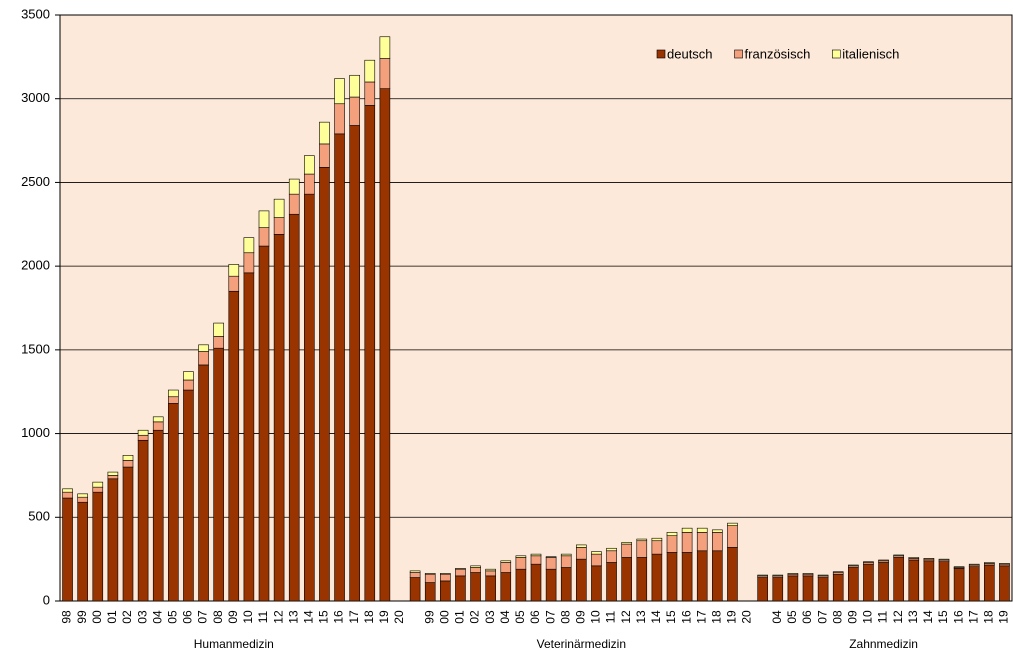  I want to click on x-tick-label: 05, so click(792, 617).